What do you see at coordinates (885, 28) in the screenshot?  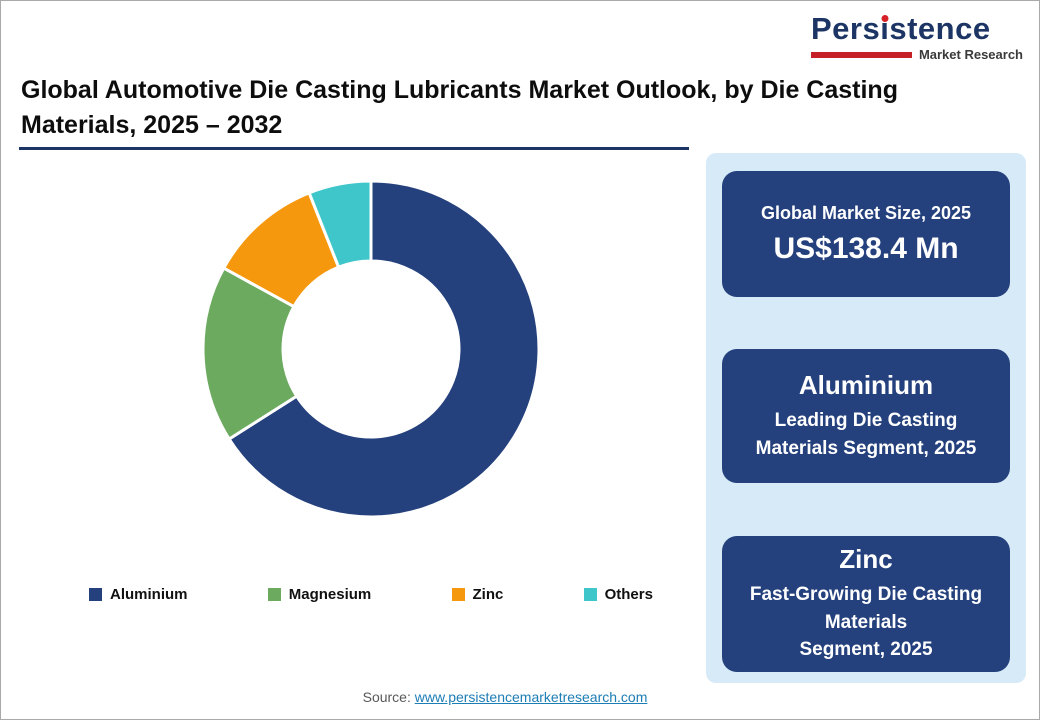 I see `brand-name-red-dot-i: i` at bounding box center [885, 28].